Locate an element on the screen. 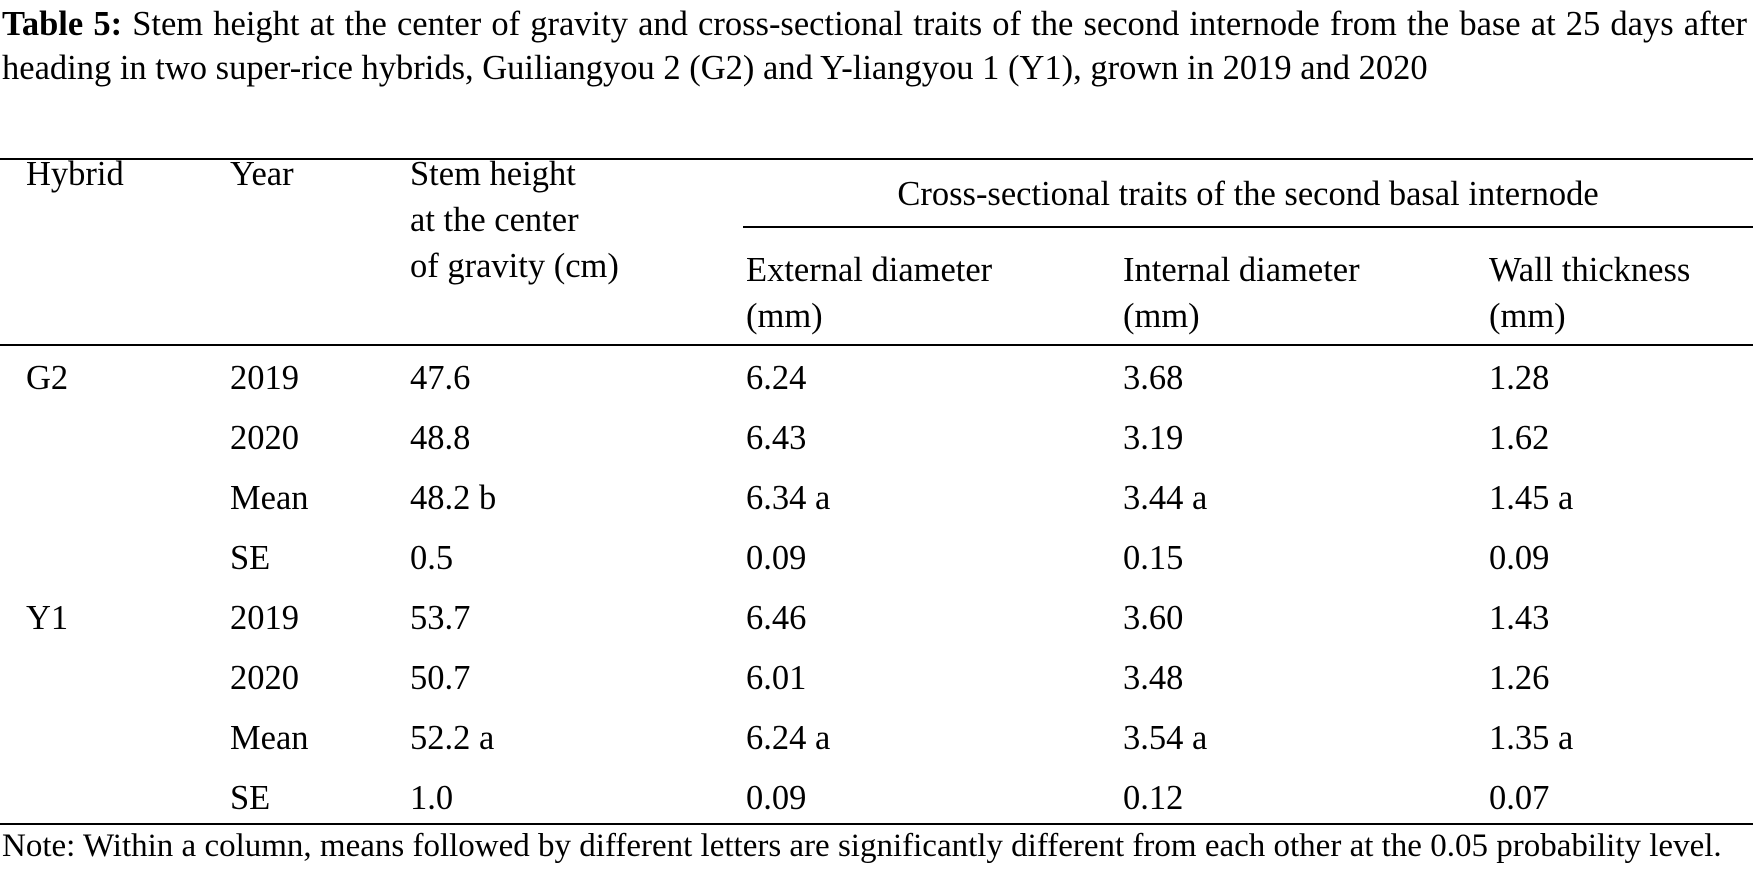  header-stem-height-line1: Stem height is located at coordinates (493, 174).